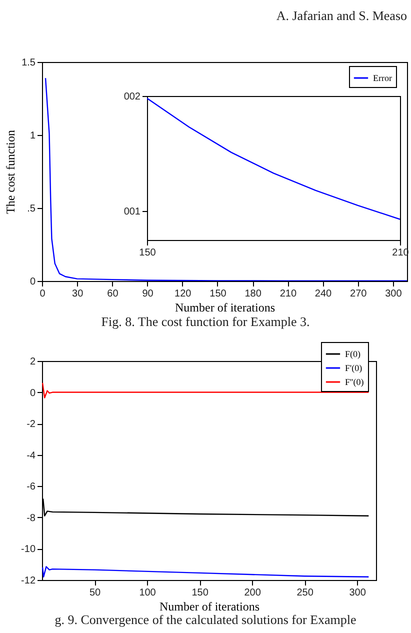 Image resolution: width=411 pixels, height=633 pixels. I want to click on y-tick-label: -12, so click(28, 581).